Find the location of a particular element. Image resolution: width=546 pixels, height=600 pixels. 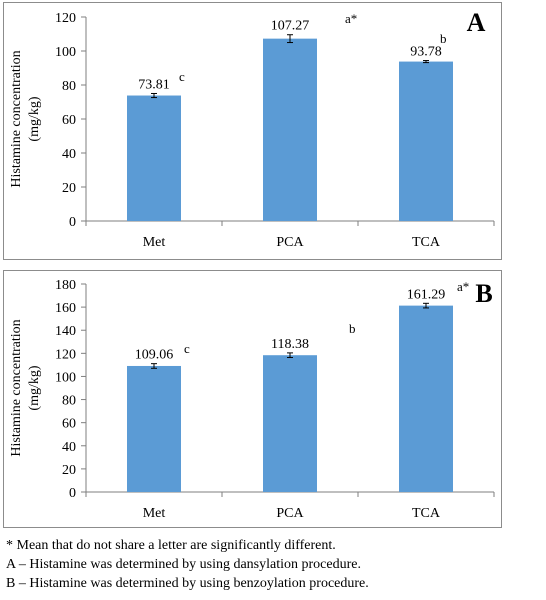

chart-b-y-tick-label: 40 is located at coordinates (69, 447).